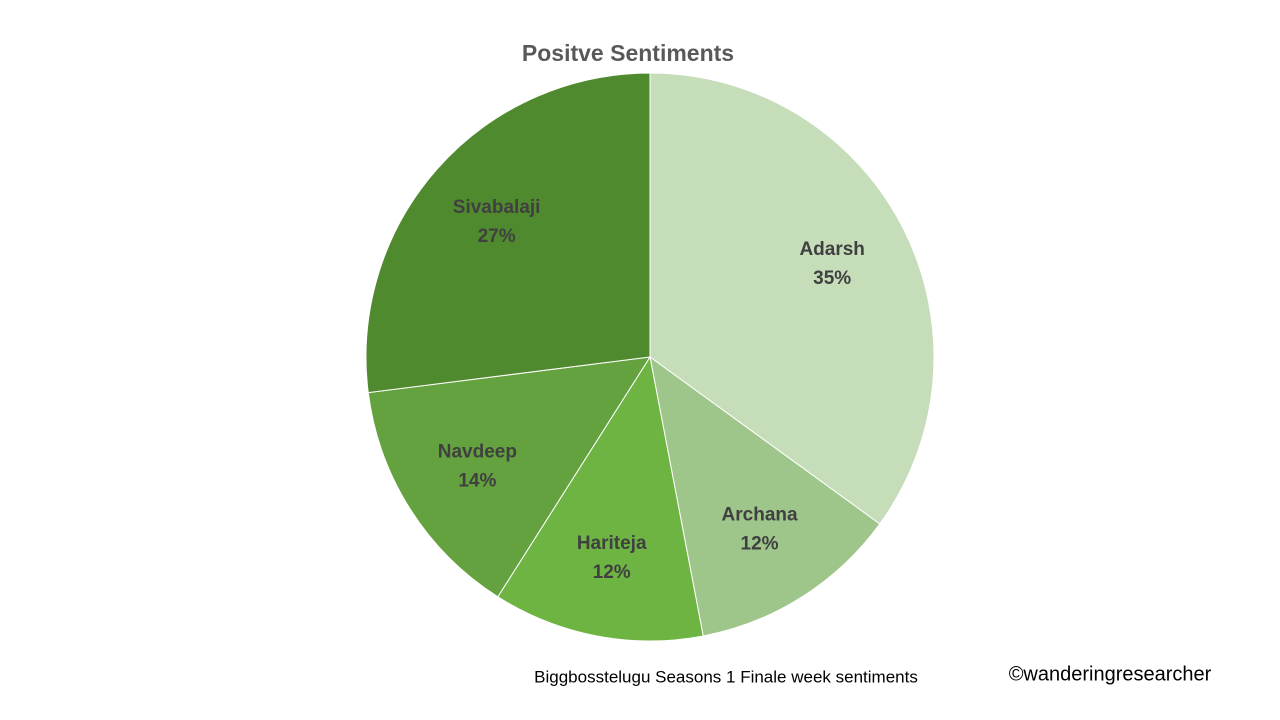 This screenshot has width=1280, height=720. I want to click on slice-label: Navdeep, so click(477, 452).